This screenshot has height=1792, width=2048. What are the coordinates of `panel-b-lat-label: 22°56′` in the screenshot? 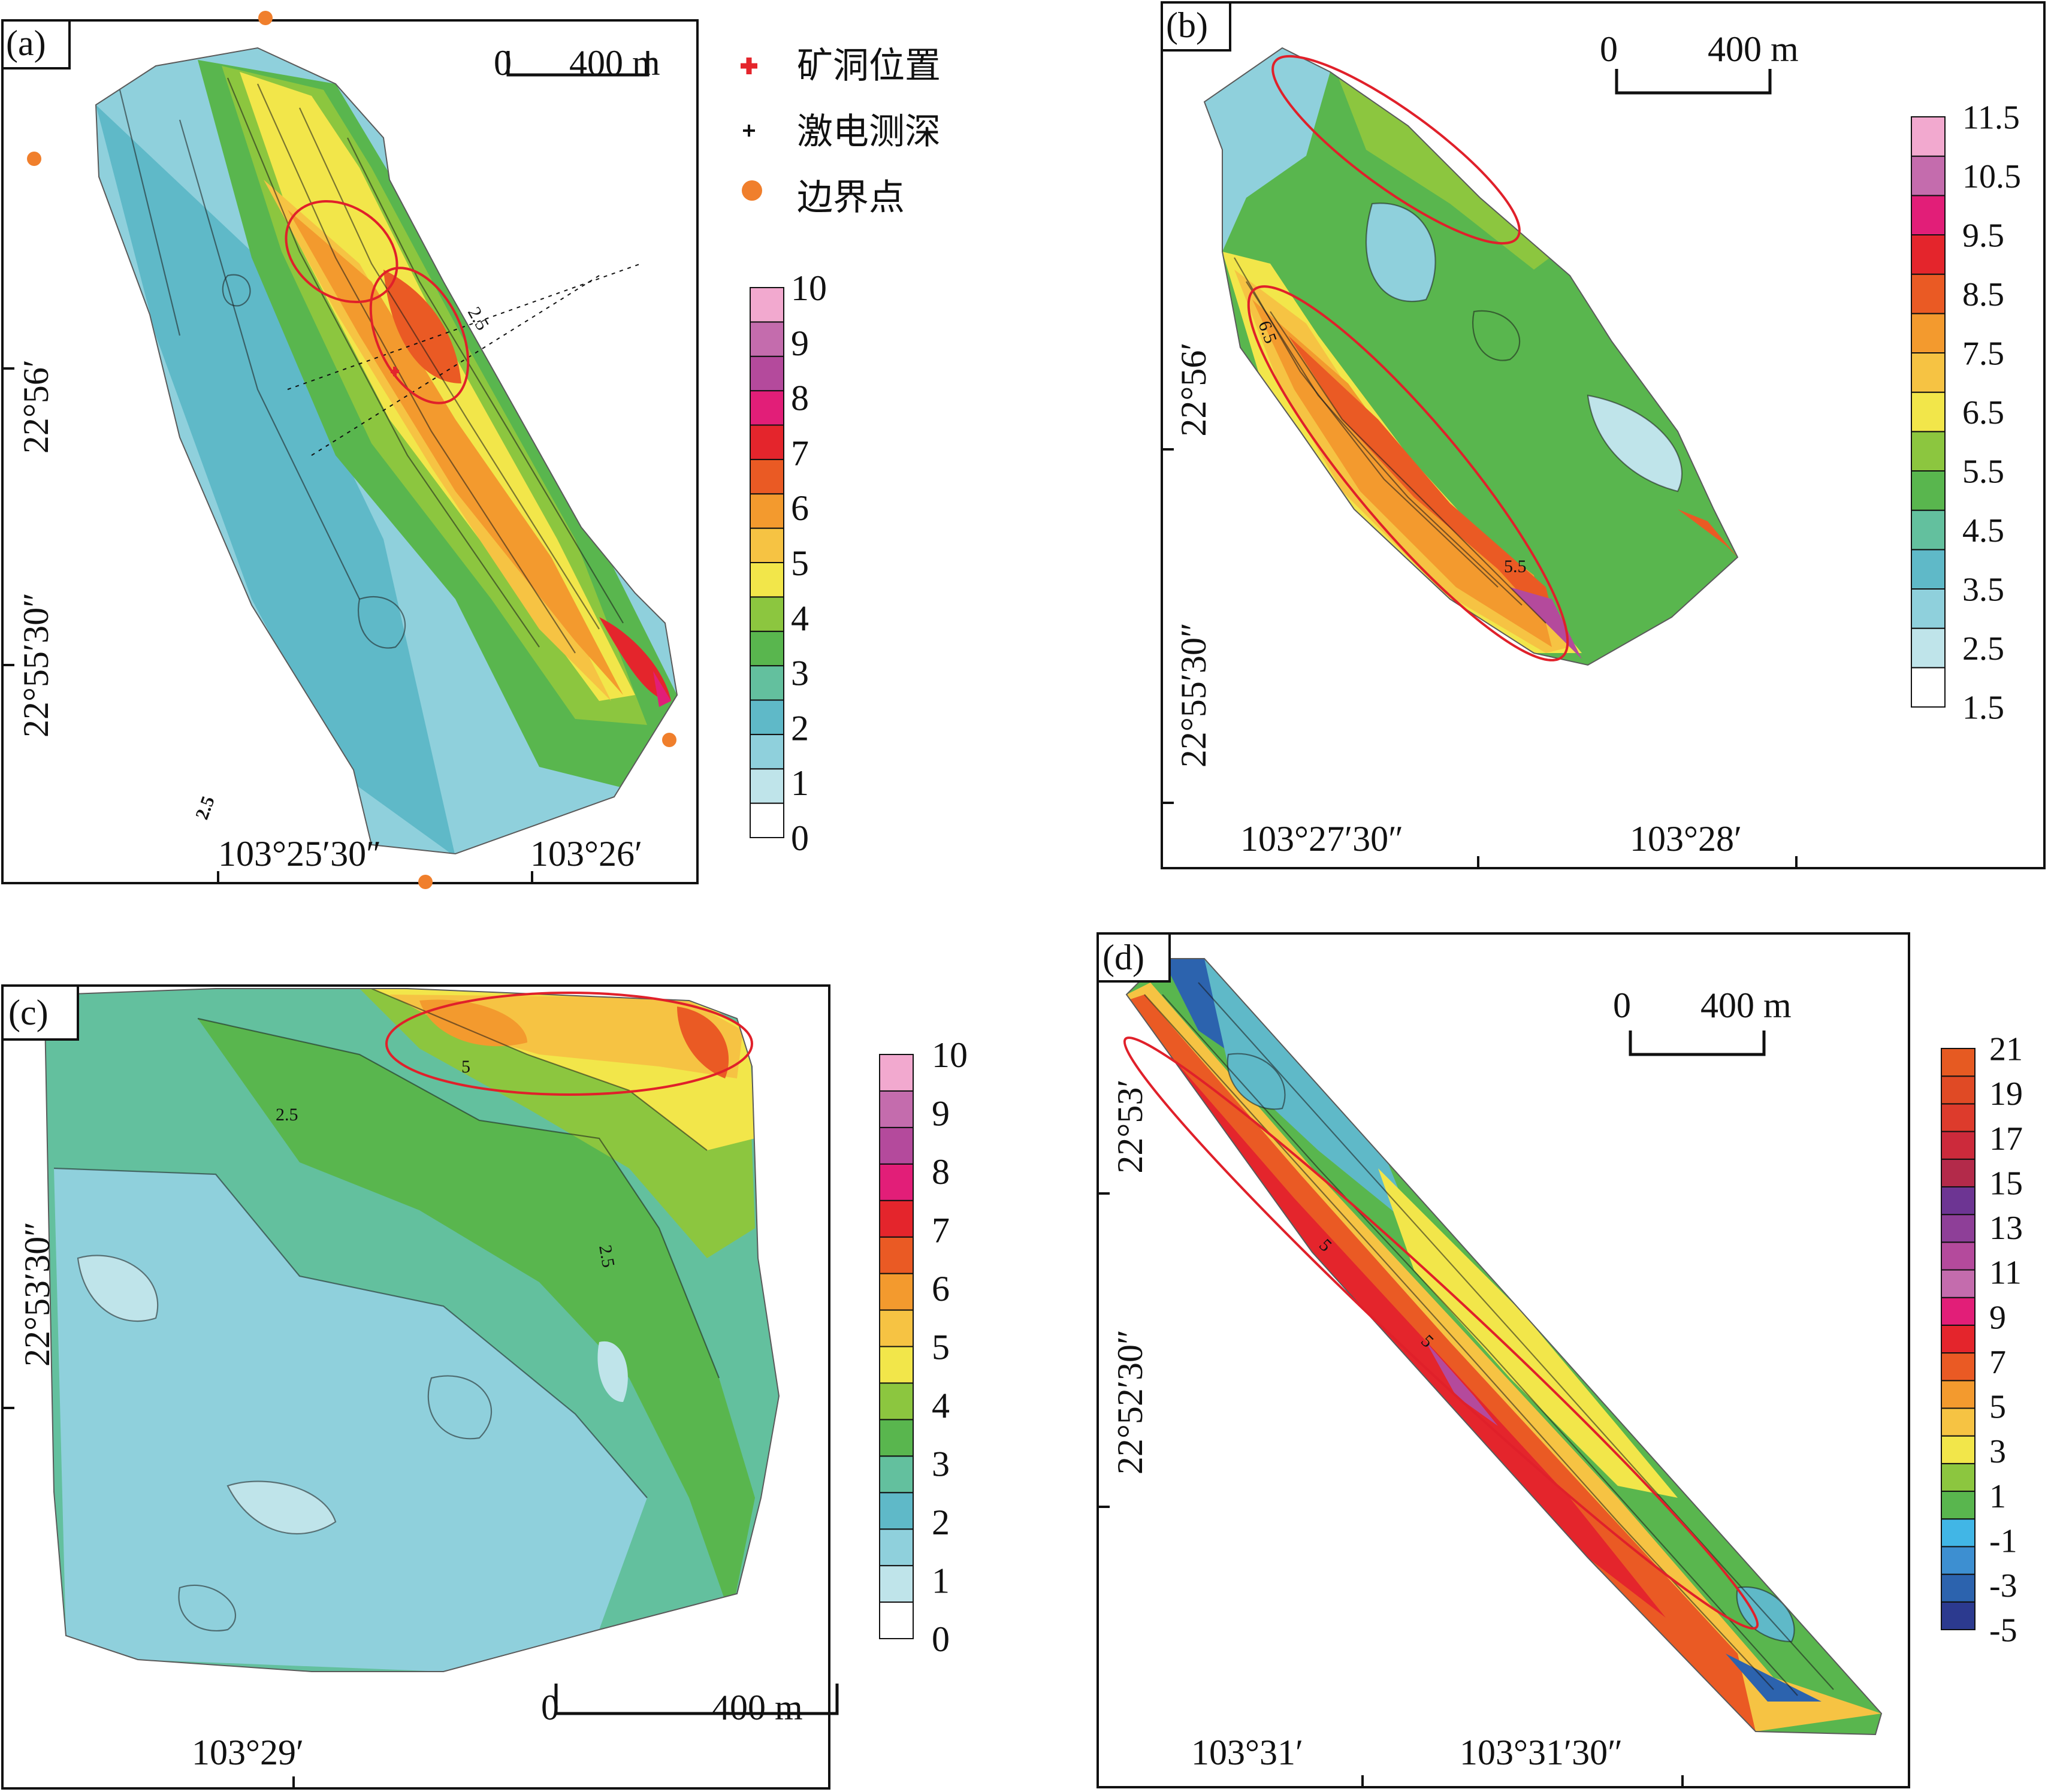 It's located at (1193, 389).